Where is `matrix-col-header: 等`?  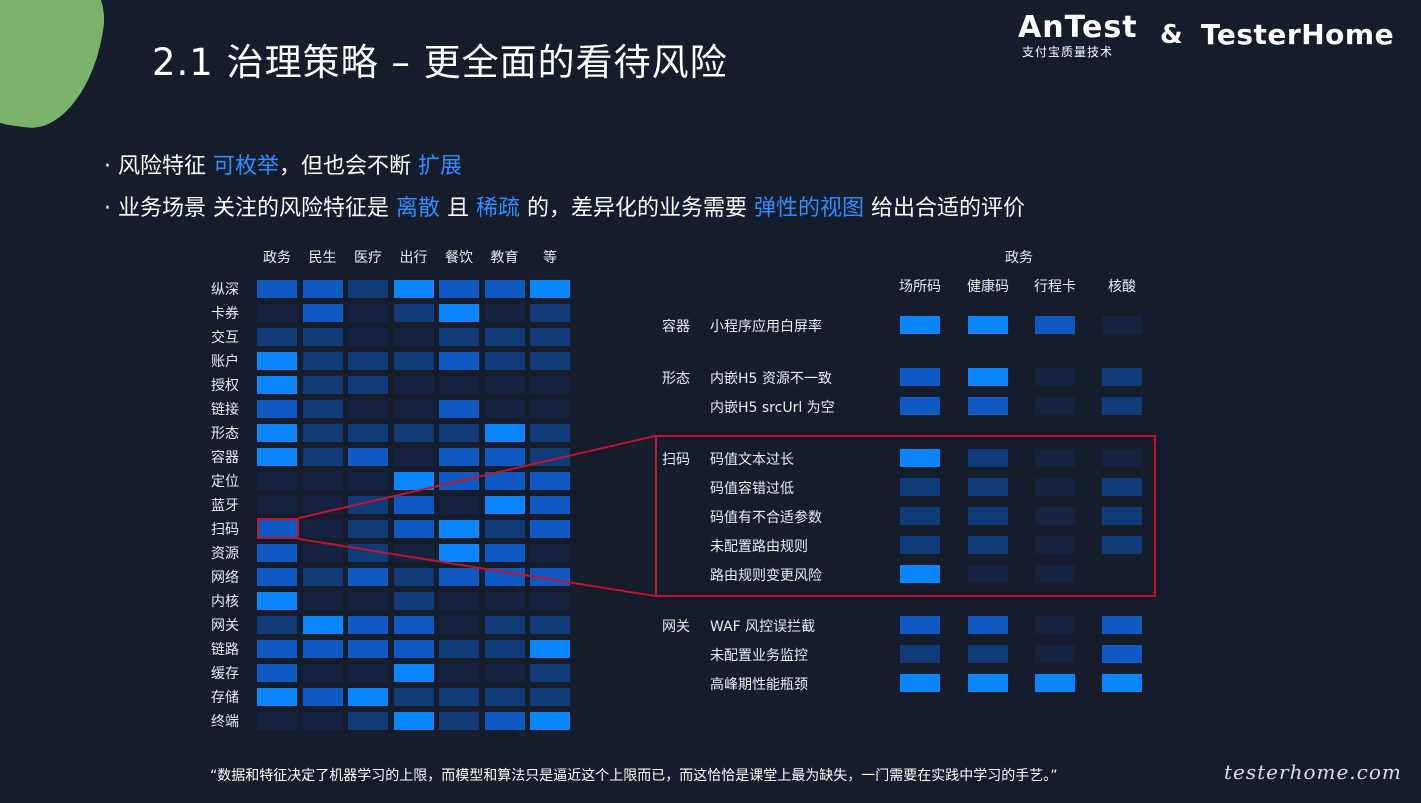 matrix-col-header: 等 is located at coordinates (550, 258).